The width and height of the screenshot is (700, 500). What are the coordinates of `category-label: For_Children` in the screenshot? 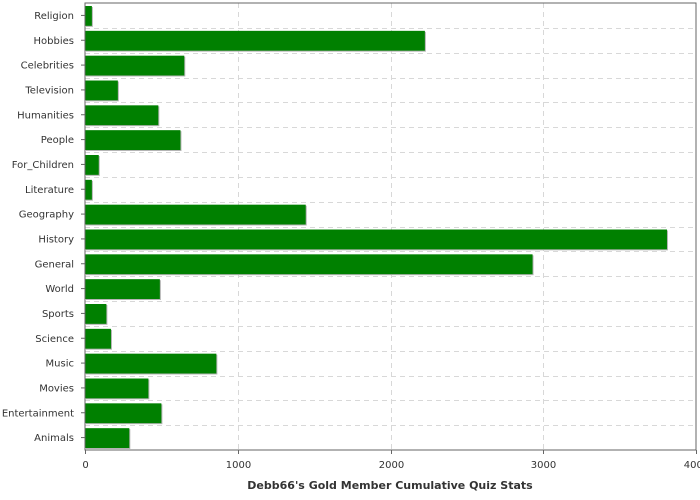 It's located at (43, 165).